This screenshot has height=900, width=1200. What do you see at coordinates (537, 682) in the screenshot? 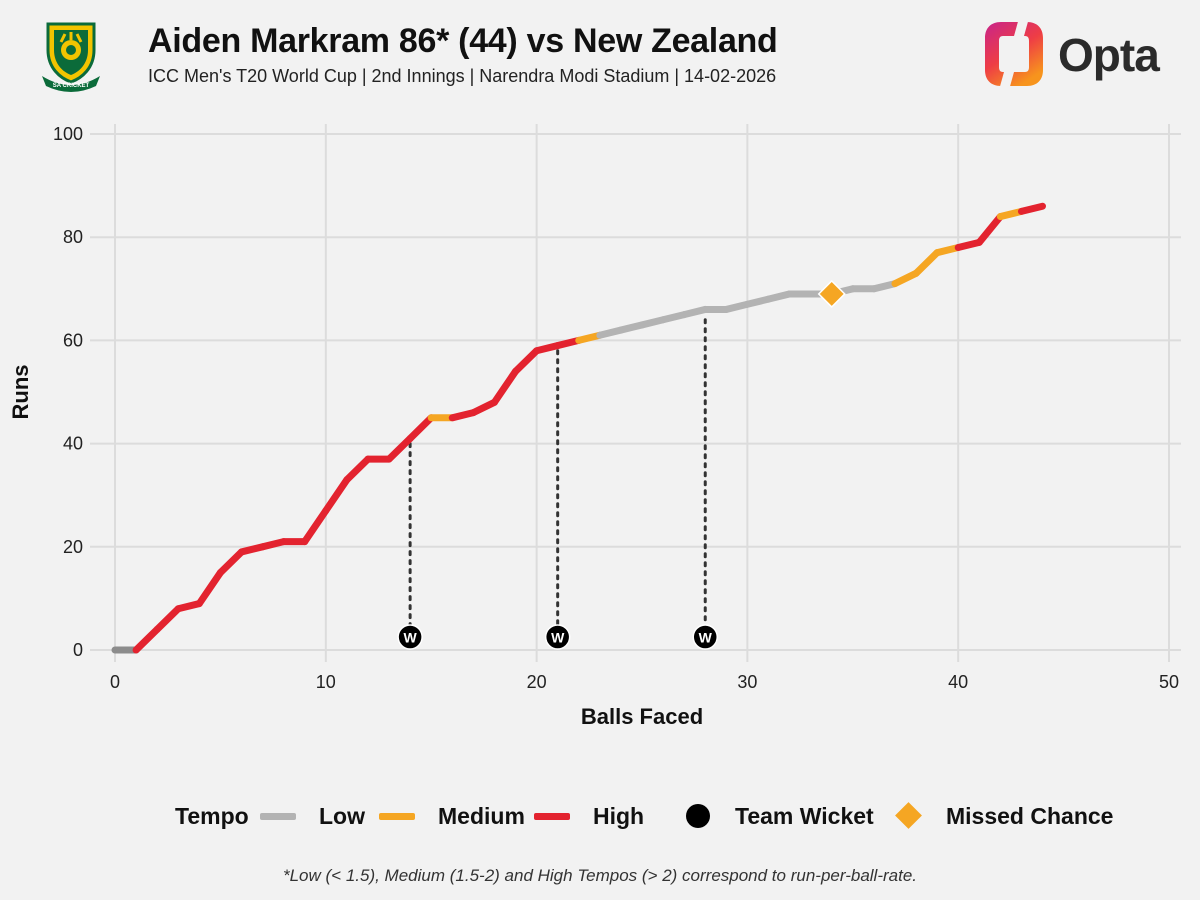
I see `x-tick-label: 20` at bounding box center [537, 682].